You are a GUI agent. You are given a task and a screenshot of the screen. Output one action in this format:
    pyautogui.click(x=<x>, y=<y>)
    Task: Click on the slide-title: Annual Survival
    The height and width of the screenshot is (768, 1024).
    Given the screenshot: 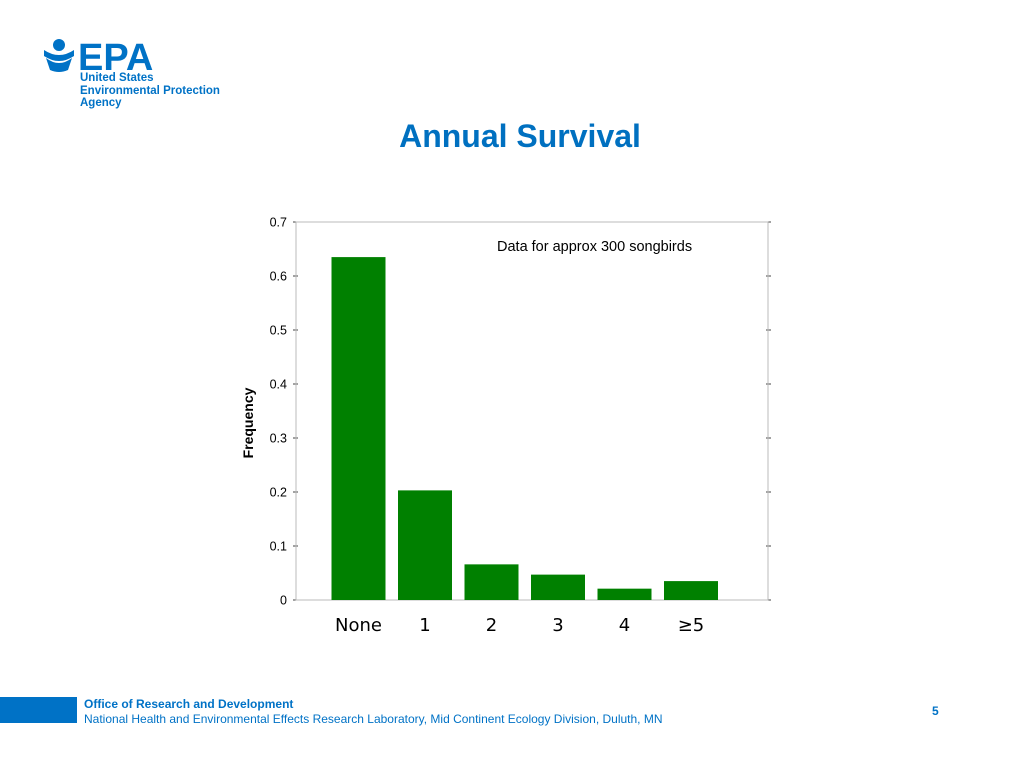 What is the action you would take?
    pyautogui.click(x=520, y=136)
    